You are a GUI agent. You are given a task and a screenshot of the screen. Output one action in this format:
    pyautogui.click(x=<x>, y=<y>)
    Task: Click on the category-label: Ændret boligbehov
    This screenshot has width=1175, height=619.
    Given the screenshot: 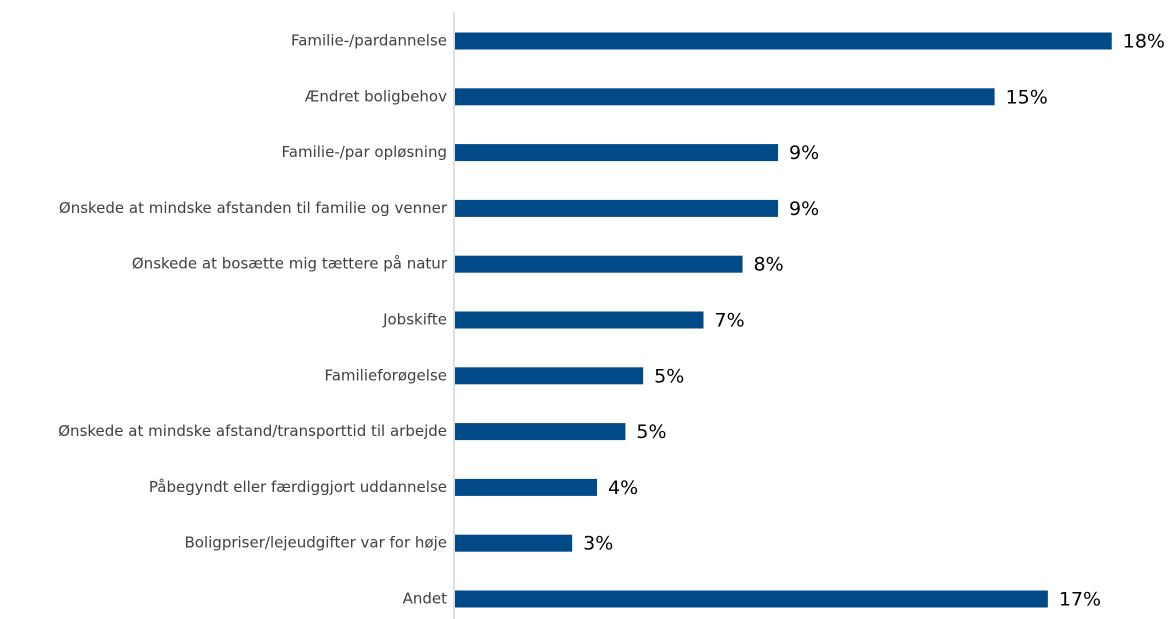 What is the action you would take?
    pyautogui.click(x=376, y=96)
    